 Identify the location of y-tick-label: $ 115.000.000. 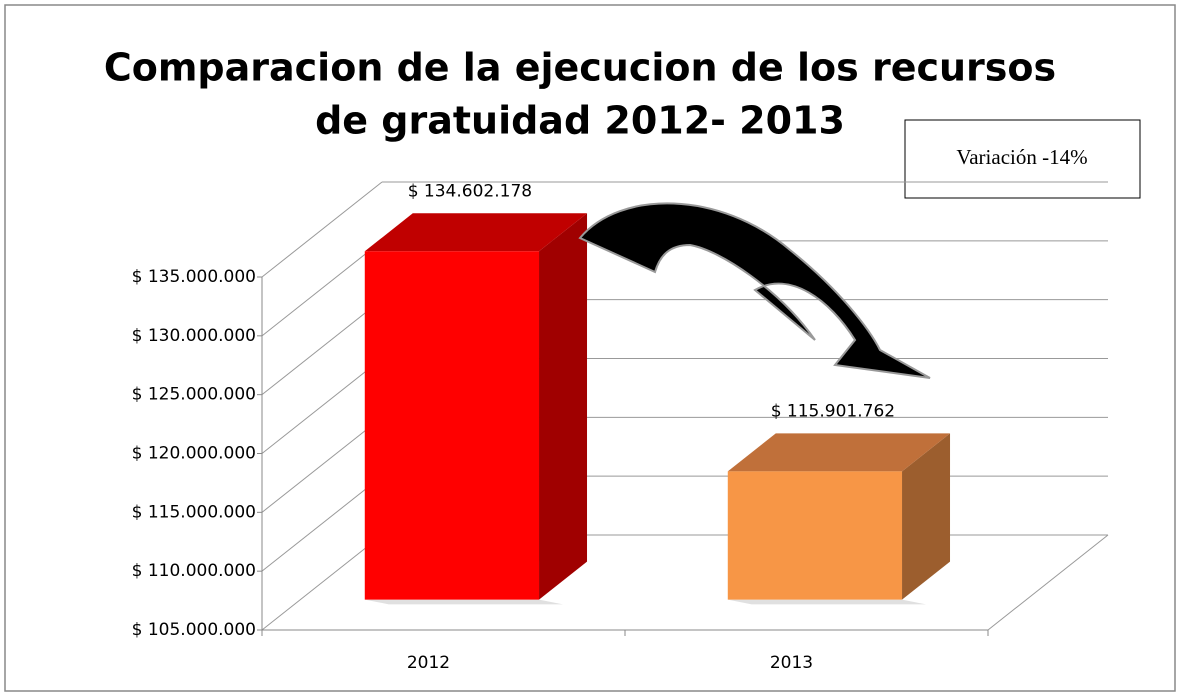
(194, 512).